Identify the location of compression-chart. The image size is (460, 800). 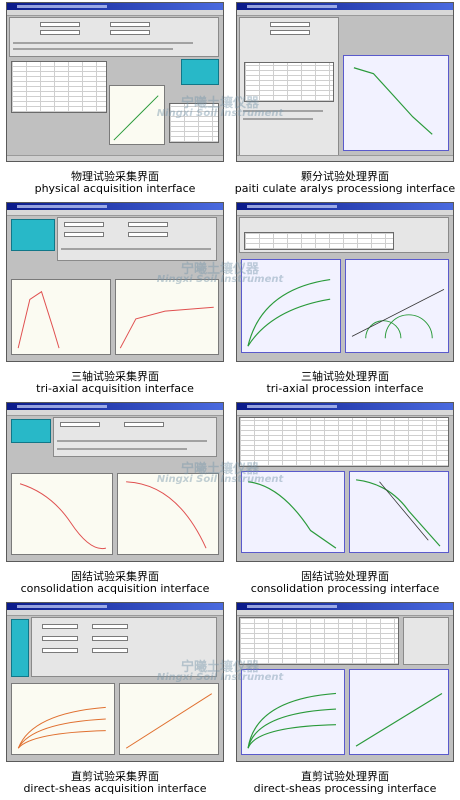
(399, 512).